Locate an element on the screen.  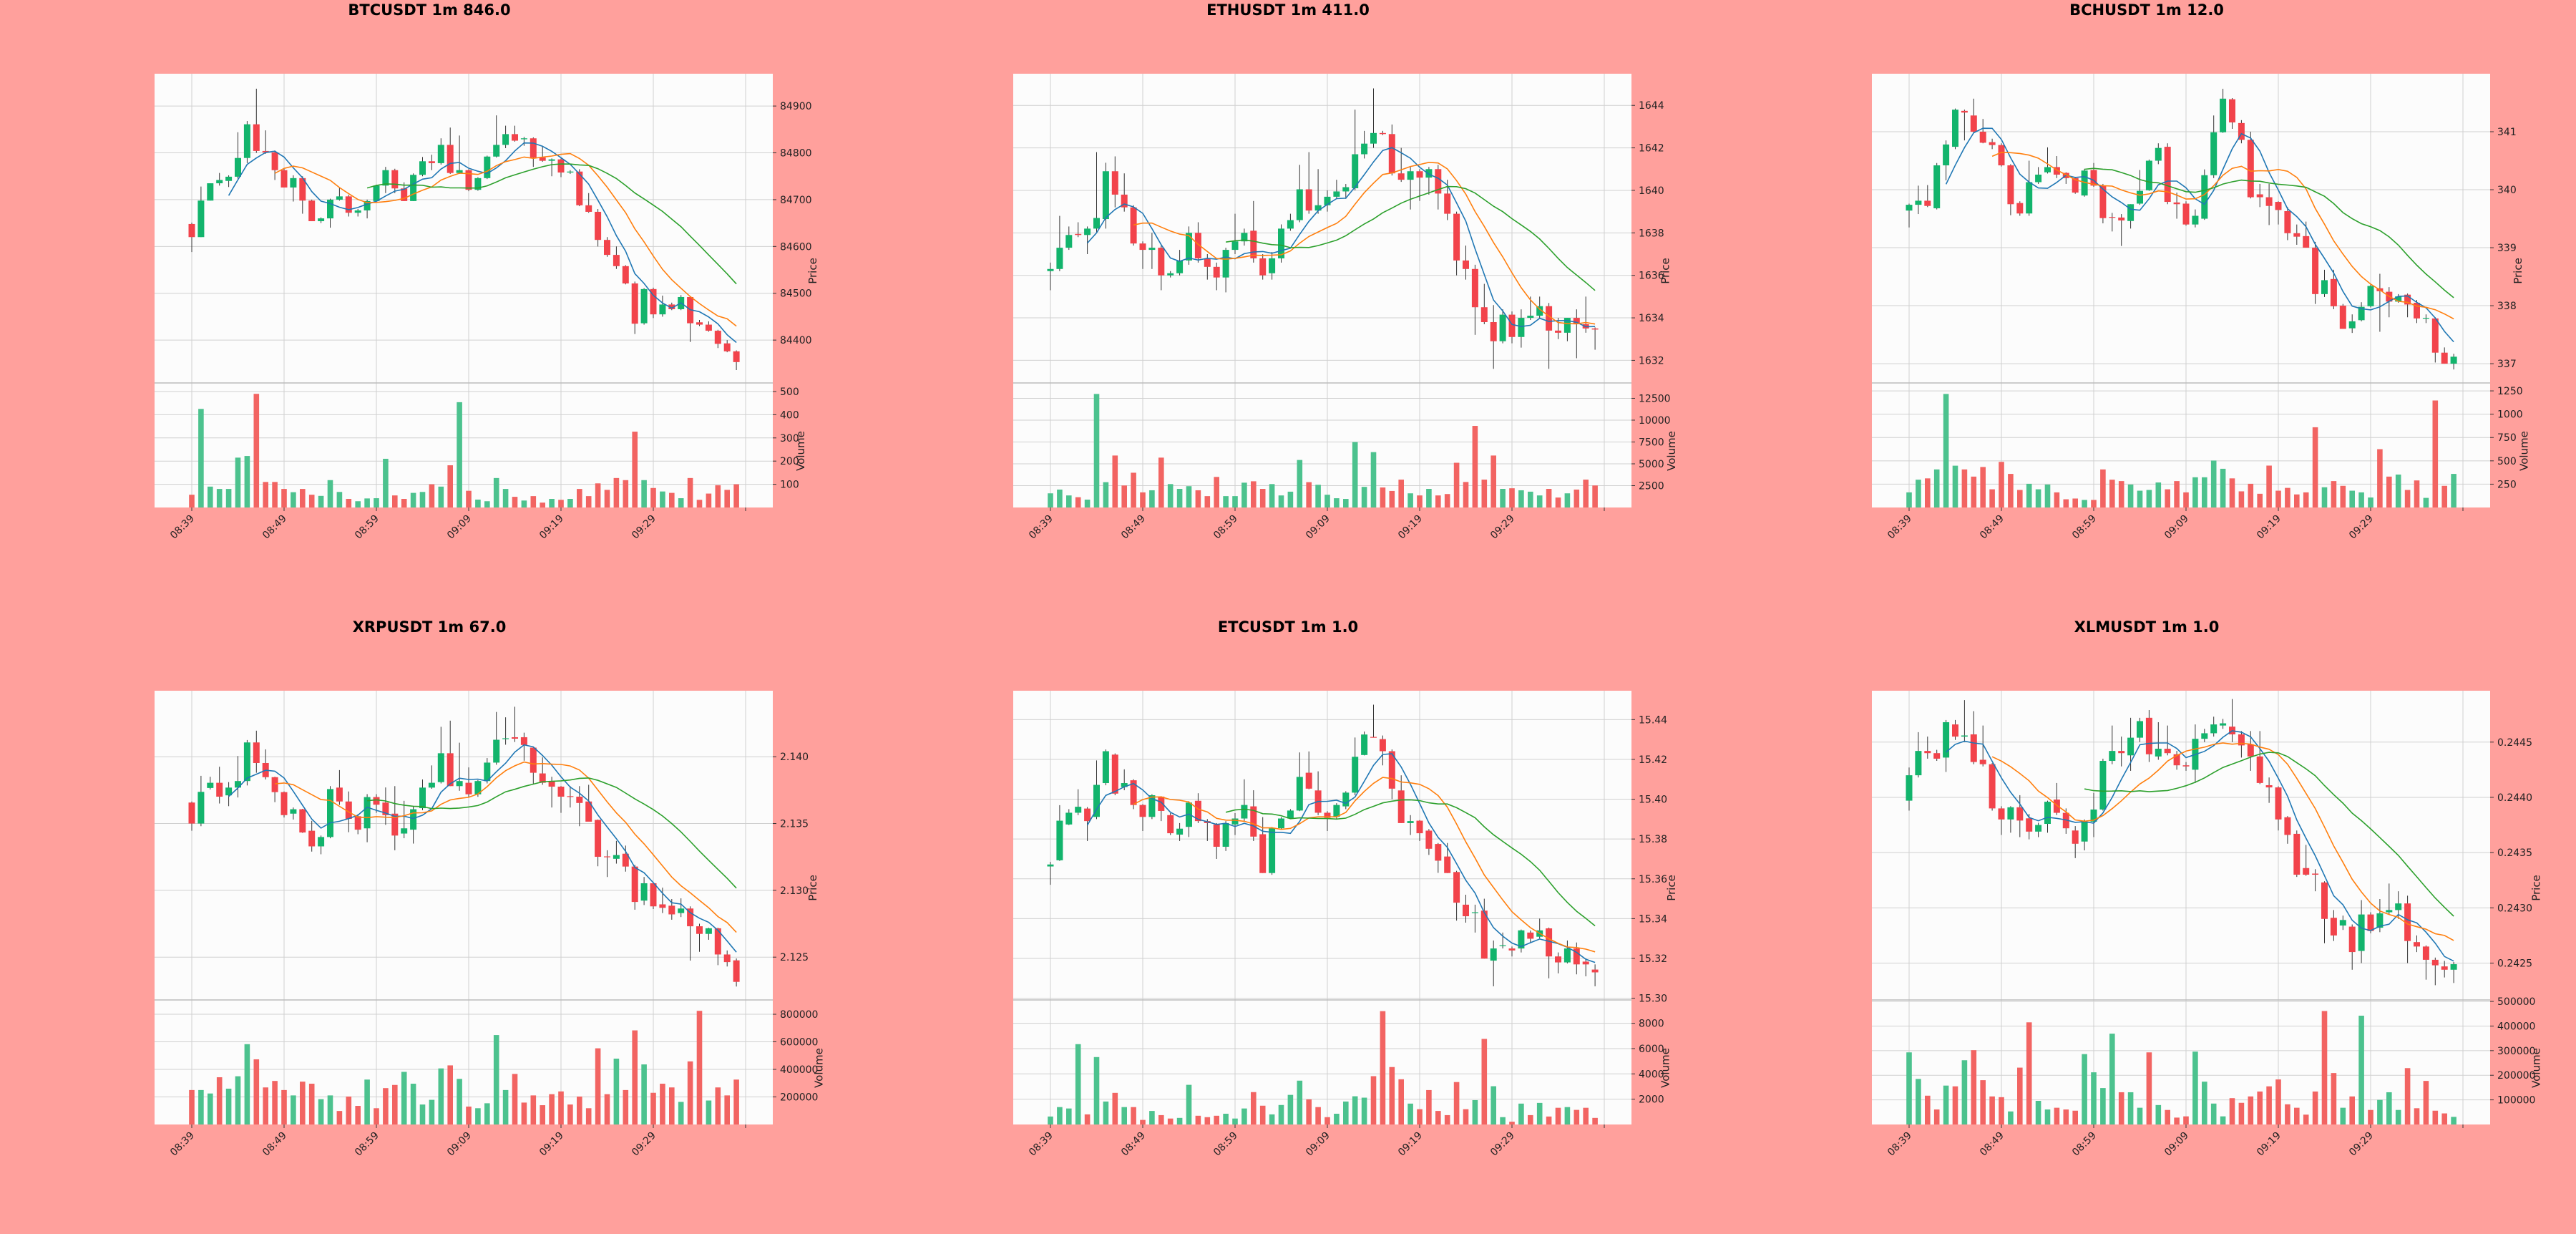
x-tick-label: 08:49 is located at coordinates (1133, 527).